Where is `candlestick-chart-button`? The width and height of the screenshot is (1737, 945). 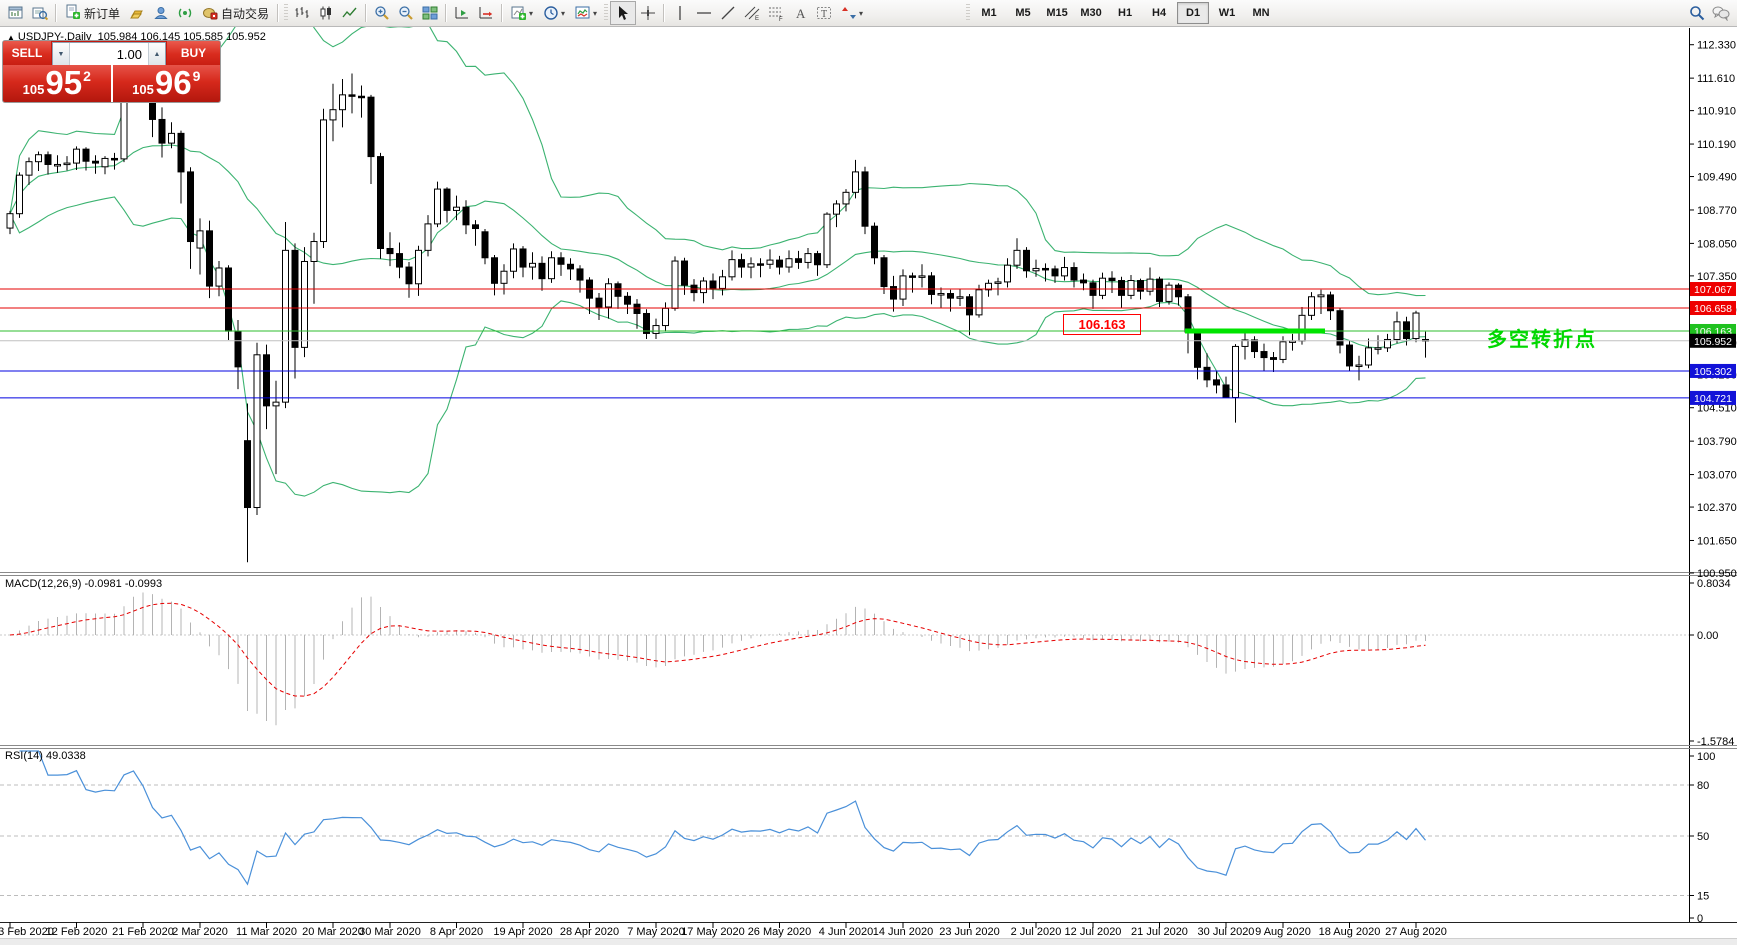
candlestick-chart-button is located at coordinates (326, 13).